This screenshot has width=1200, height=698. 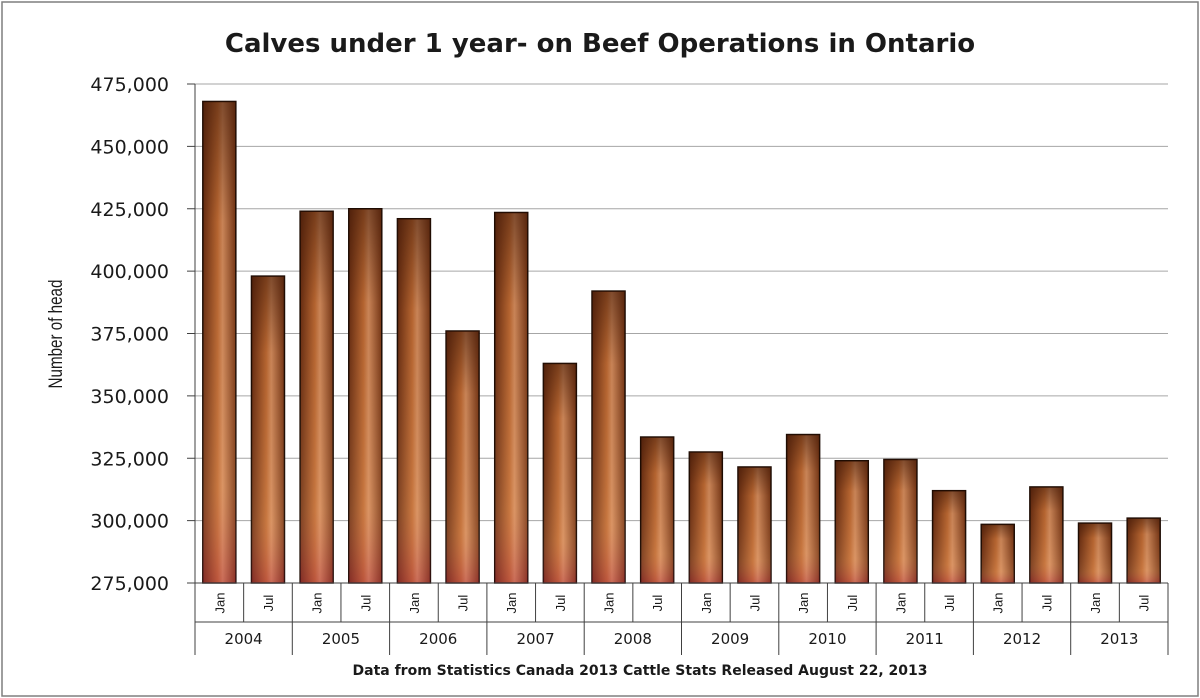 I want to click on x-year-label: 2004, so click(x=244, y=639).